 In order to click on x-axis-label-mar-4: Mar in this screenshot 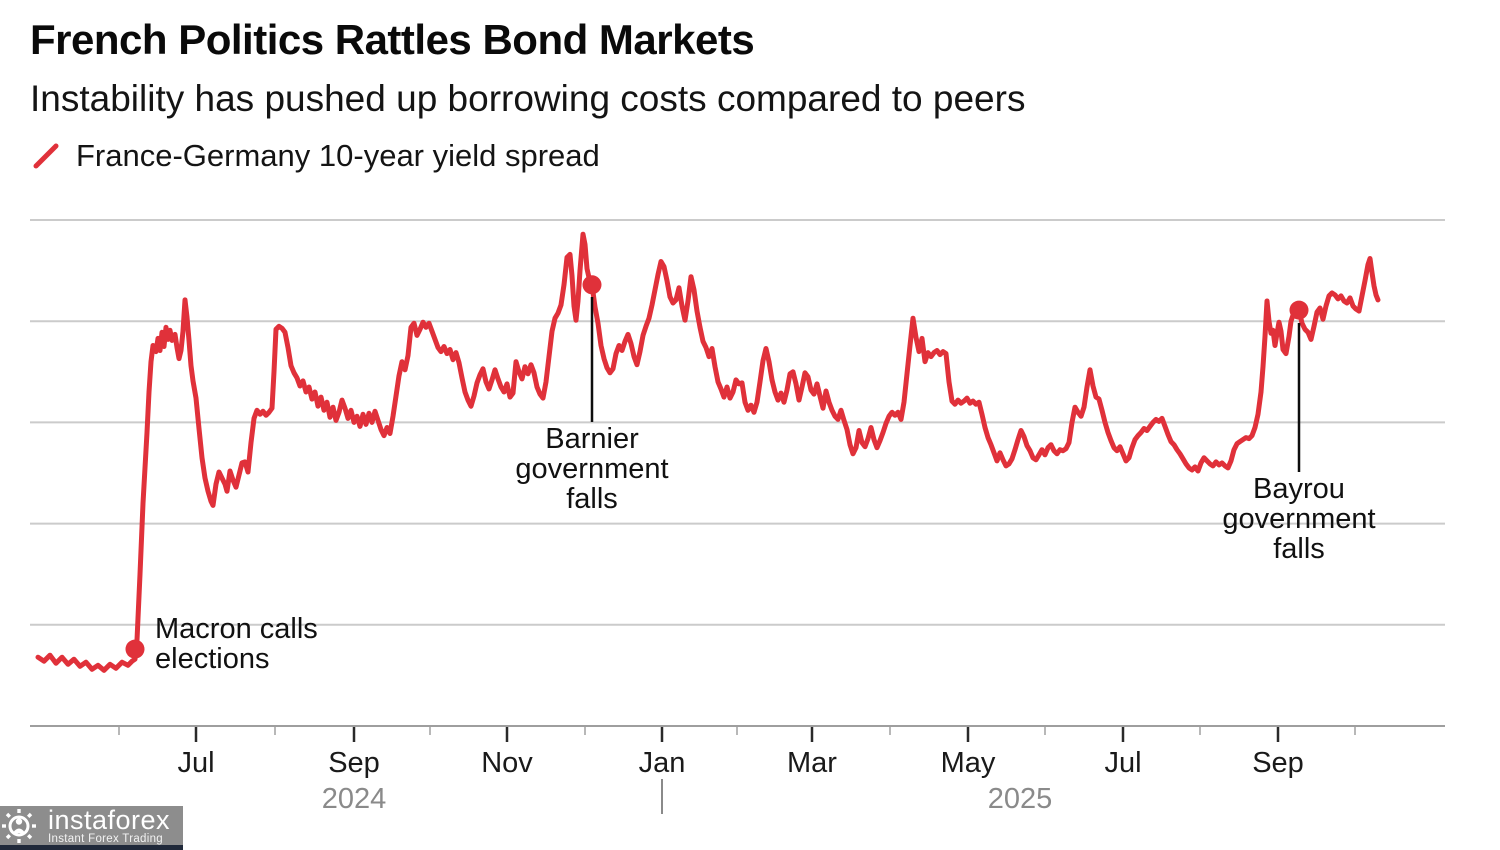, I will do `click(812, 763)`.